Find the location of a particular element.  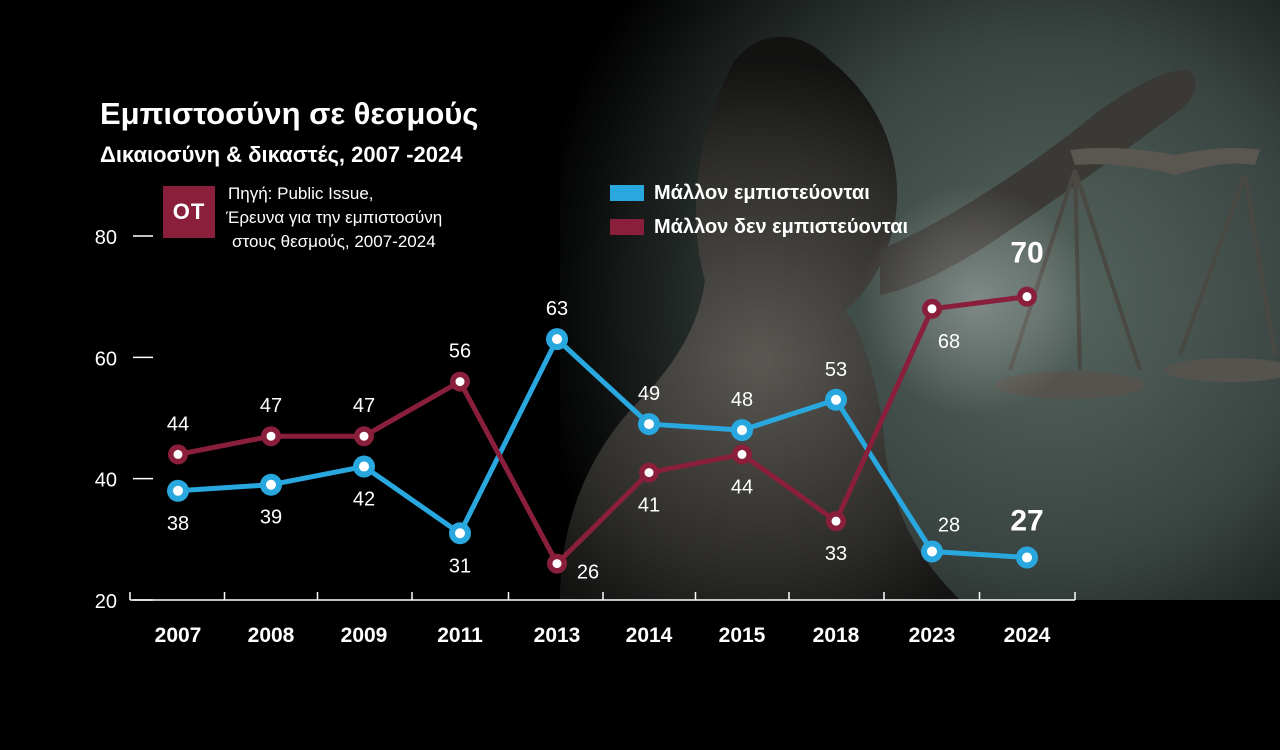

data-label-distrust: 41 is located at coordinates (649, 506).